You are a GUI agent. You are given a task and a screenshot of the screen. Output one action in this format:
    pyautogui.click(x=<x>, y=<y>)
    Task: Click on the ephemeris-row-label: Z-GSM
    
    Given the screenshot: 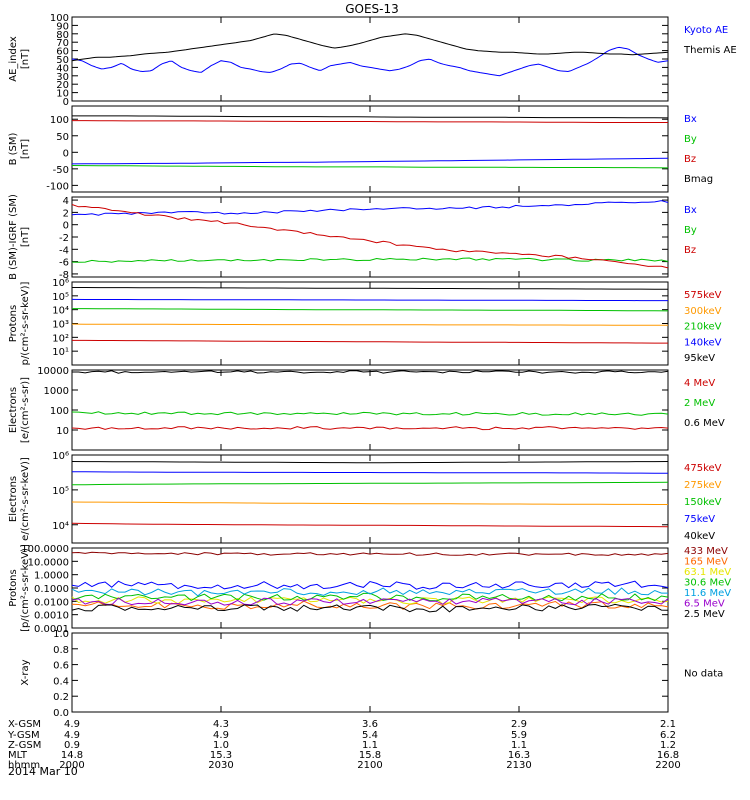 What is the action you would take?
    pyautogui.click(x=24, y=745)
    